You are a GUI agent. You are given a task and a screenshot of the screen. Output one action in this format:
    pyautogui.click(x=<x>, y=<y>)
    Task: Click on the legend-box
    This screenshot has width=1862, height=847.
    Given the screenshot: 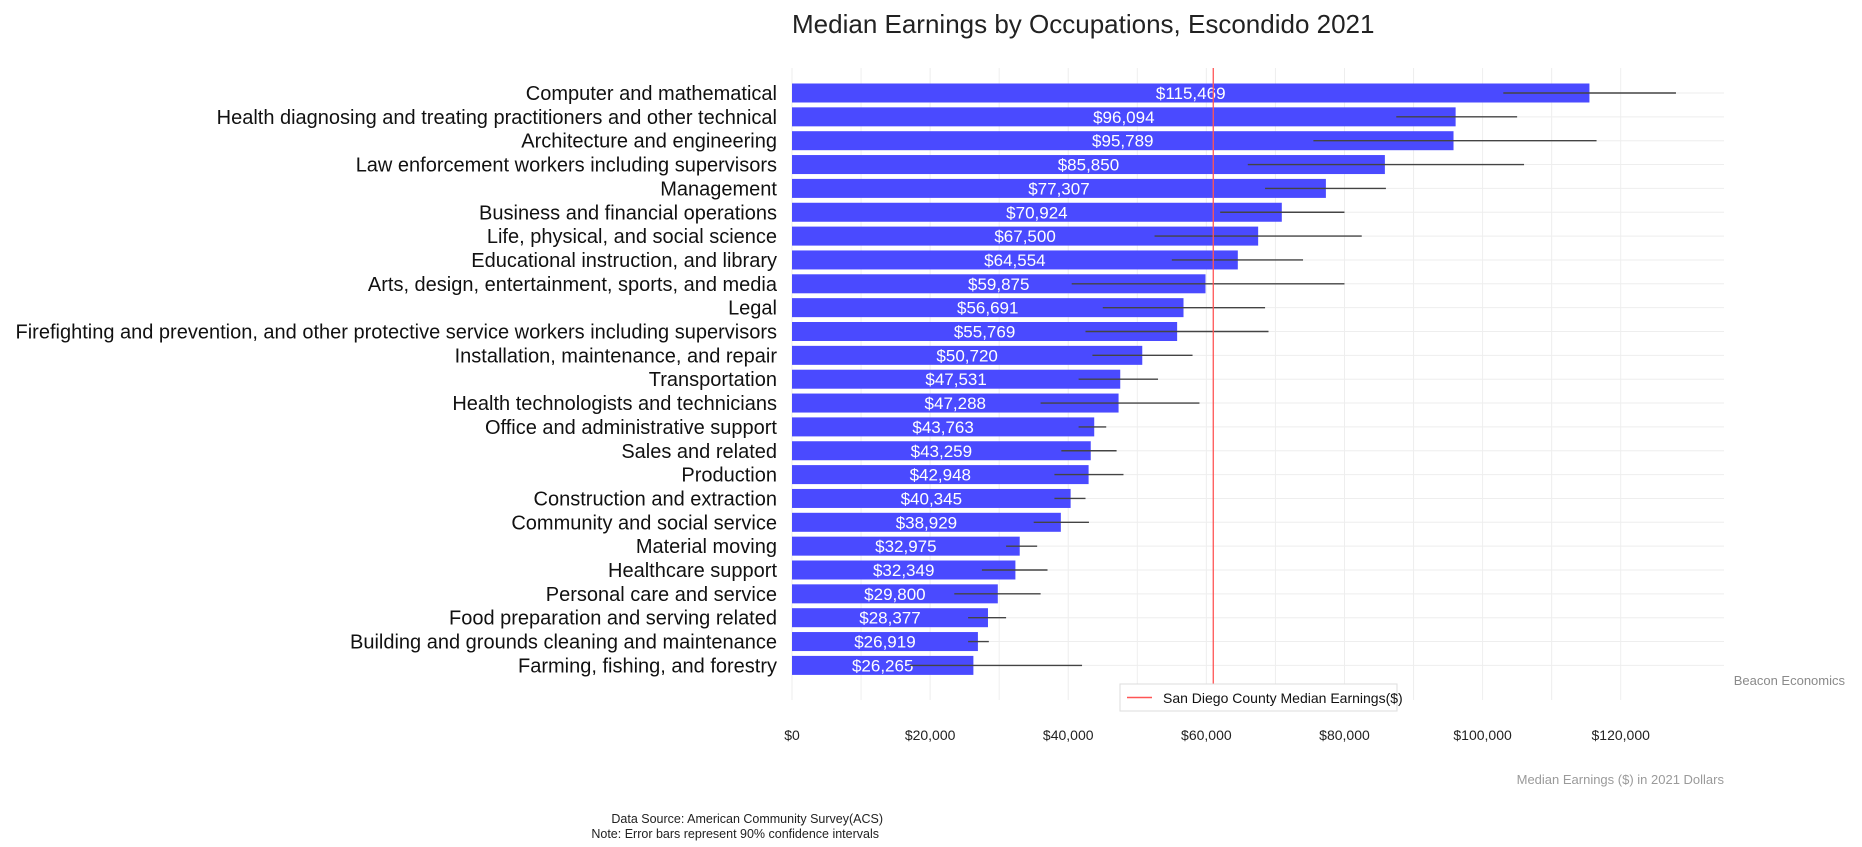 What is the action you would take?
    pyautogui.click(x=1258, y=697)
    